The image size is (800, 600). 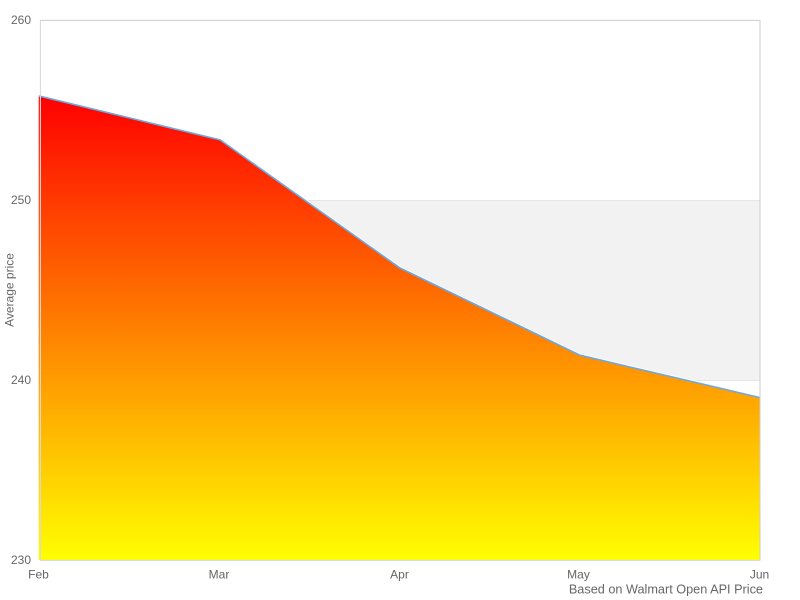 I want to click on svg-text: 230, so click(x=21, y=560).